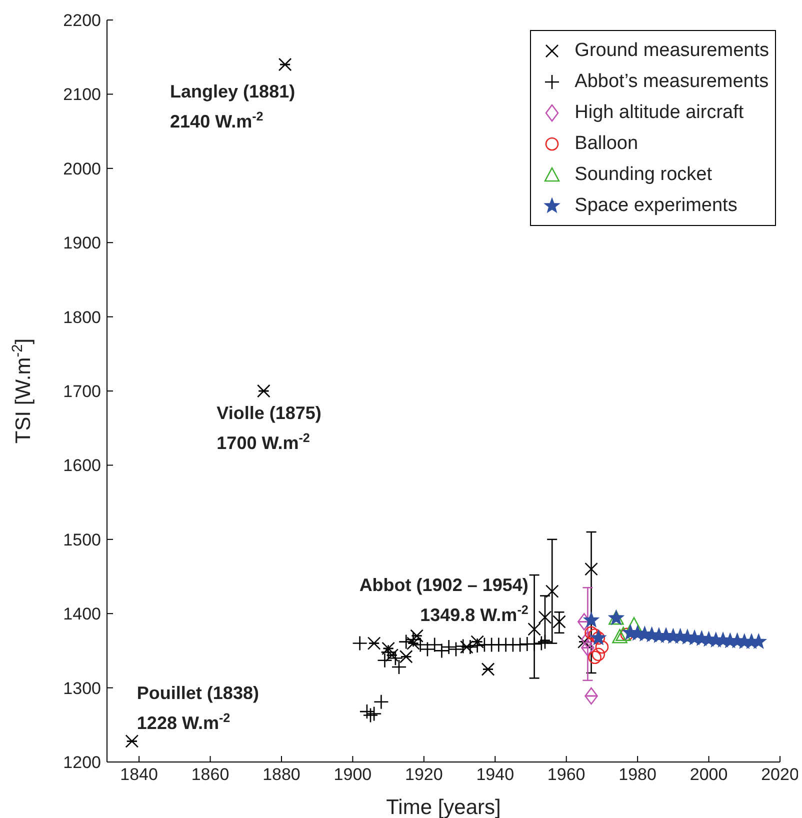  I want to click on y-tick-label: 2000, so click(82, 168).